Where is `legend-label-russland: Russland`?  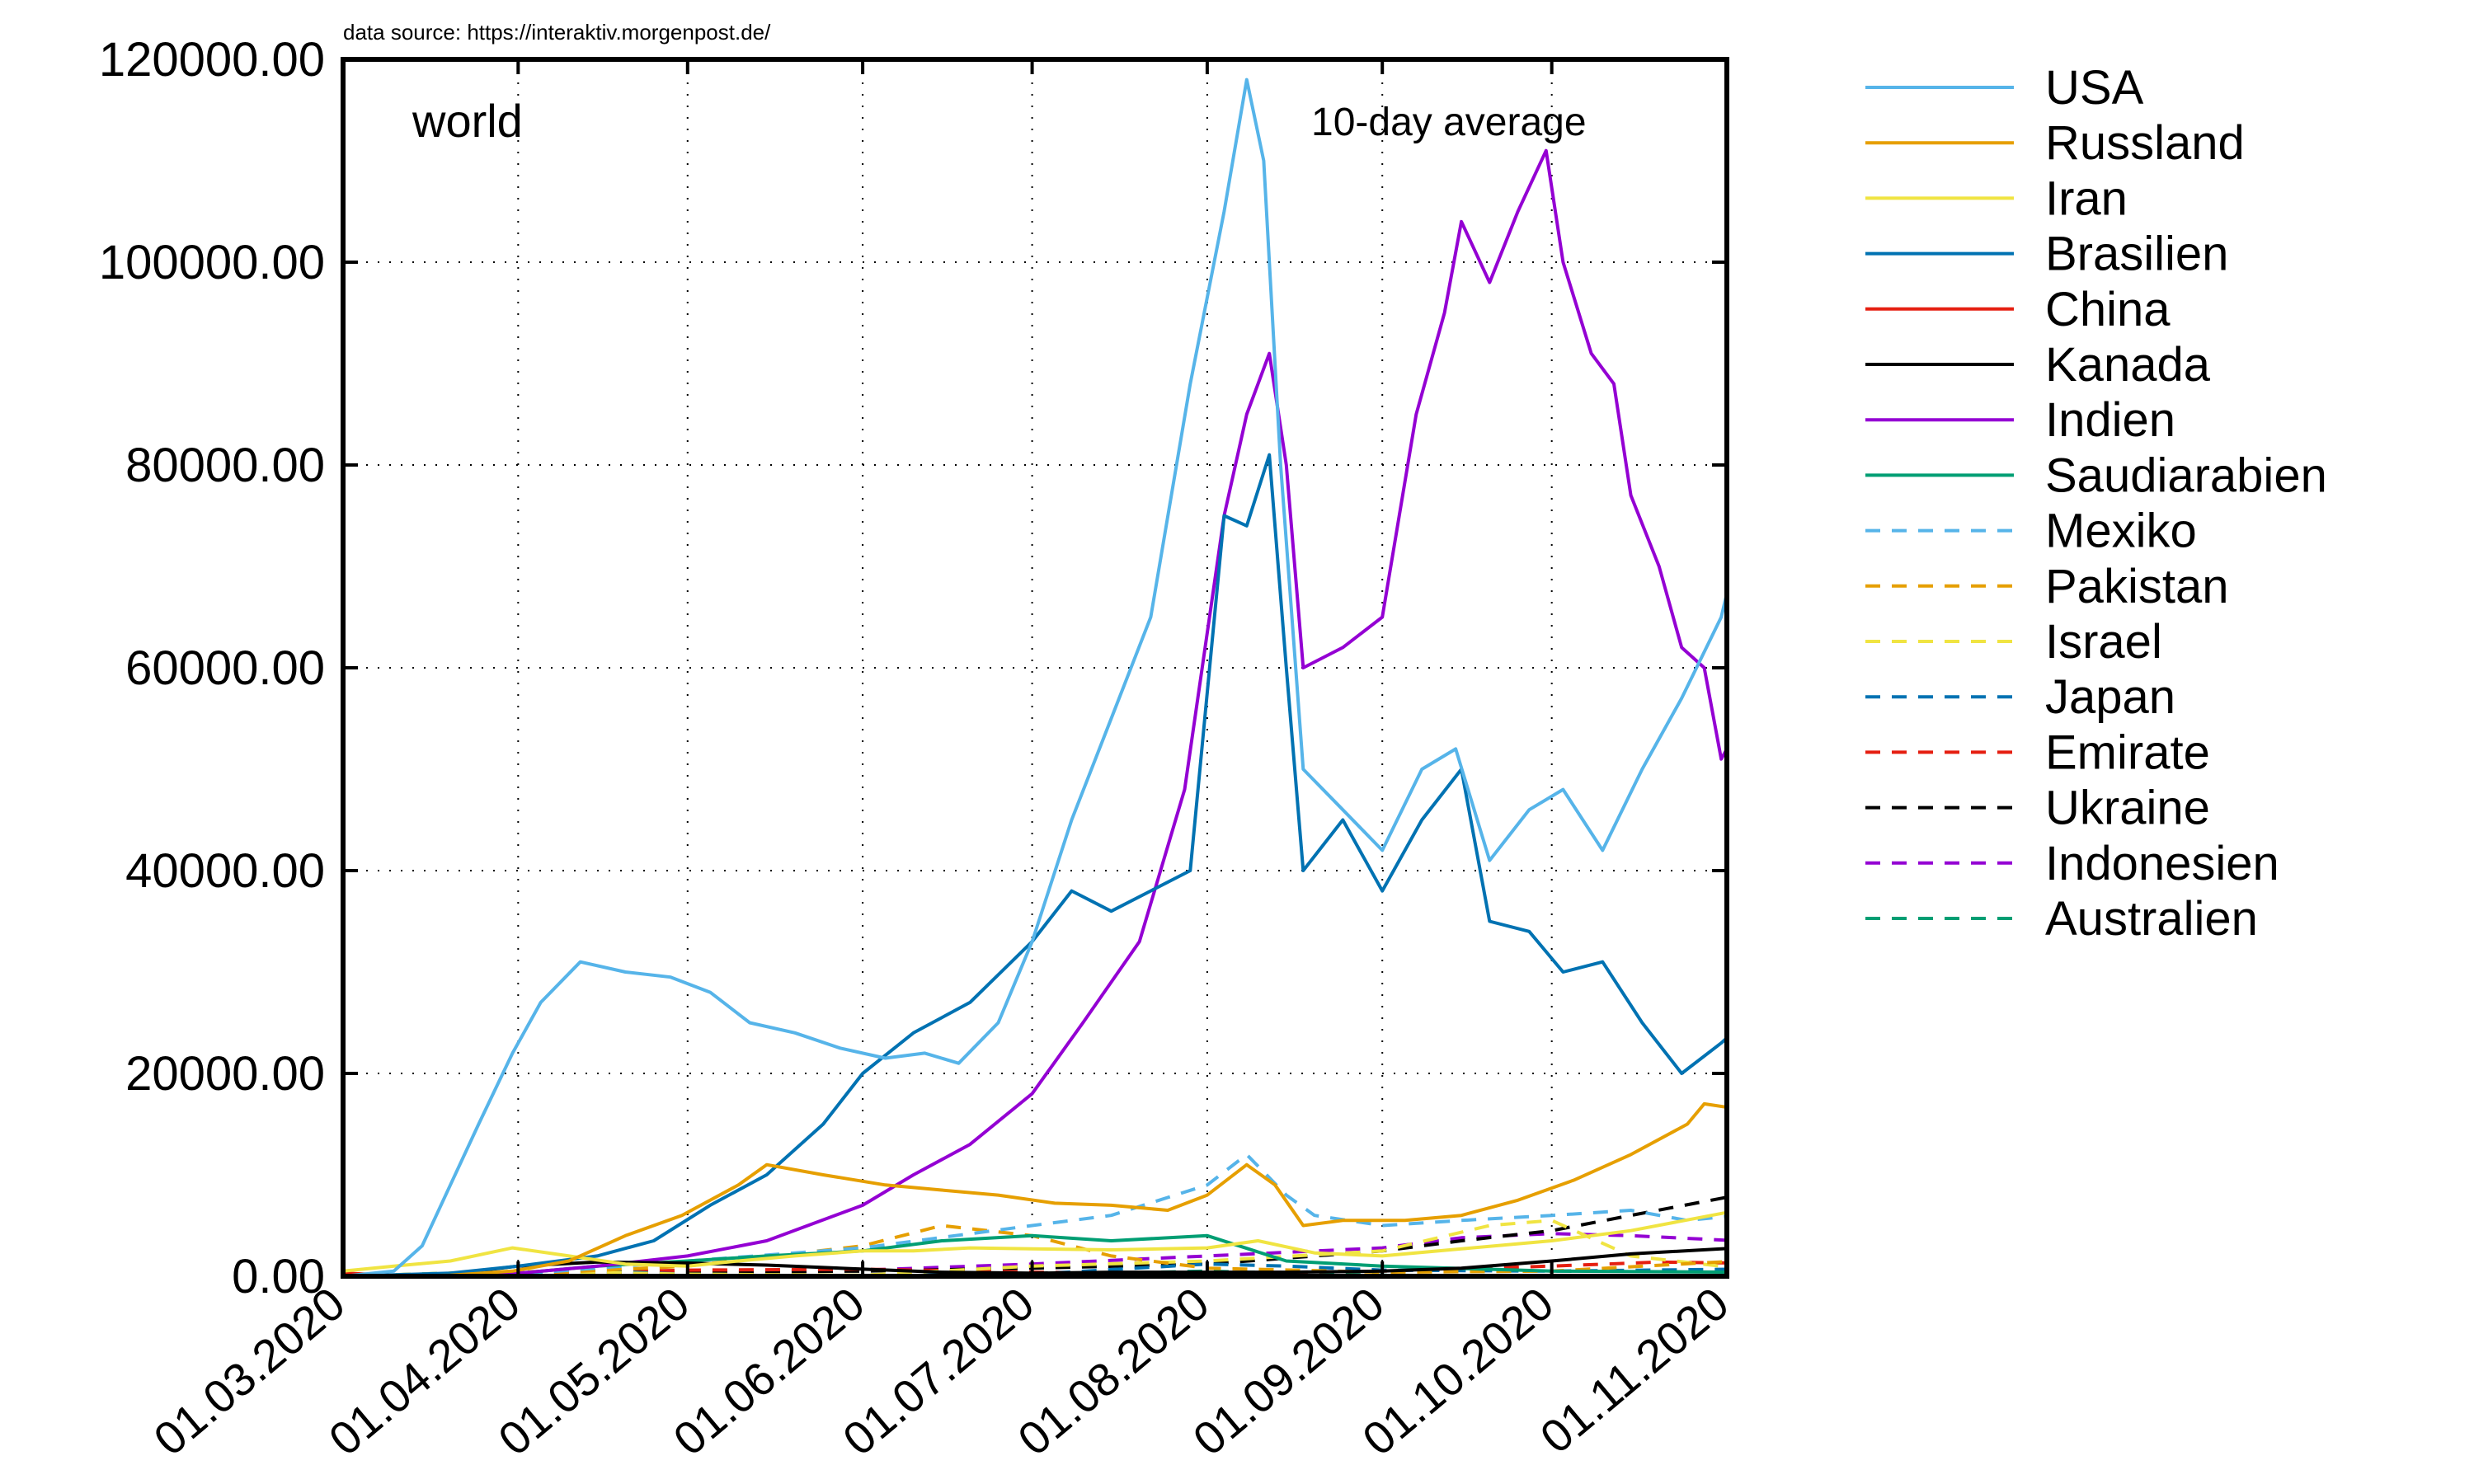
legend-label-russland: Russland is located at coordinates (2145, 143).